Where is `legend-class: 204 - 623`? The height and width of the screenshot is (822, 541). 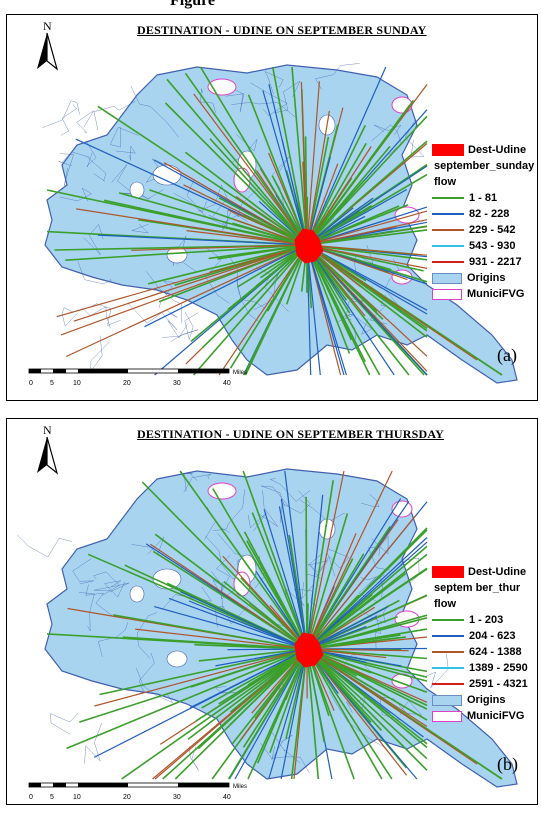
legend-class: 204 - 623 is located at coordinates (484, 636).